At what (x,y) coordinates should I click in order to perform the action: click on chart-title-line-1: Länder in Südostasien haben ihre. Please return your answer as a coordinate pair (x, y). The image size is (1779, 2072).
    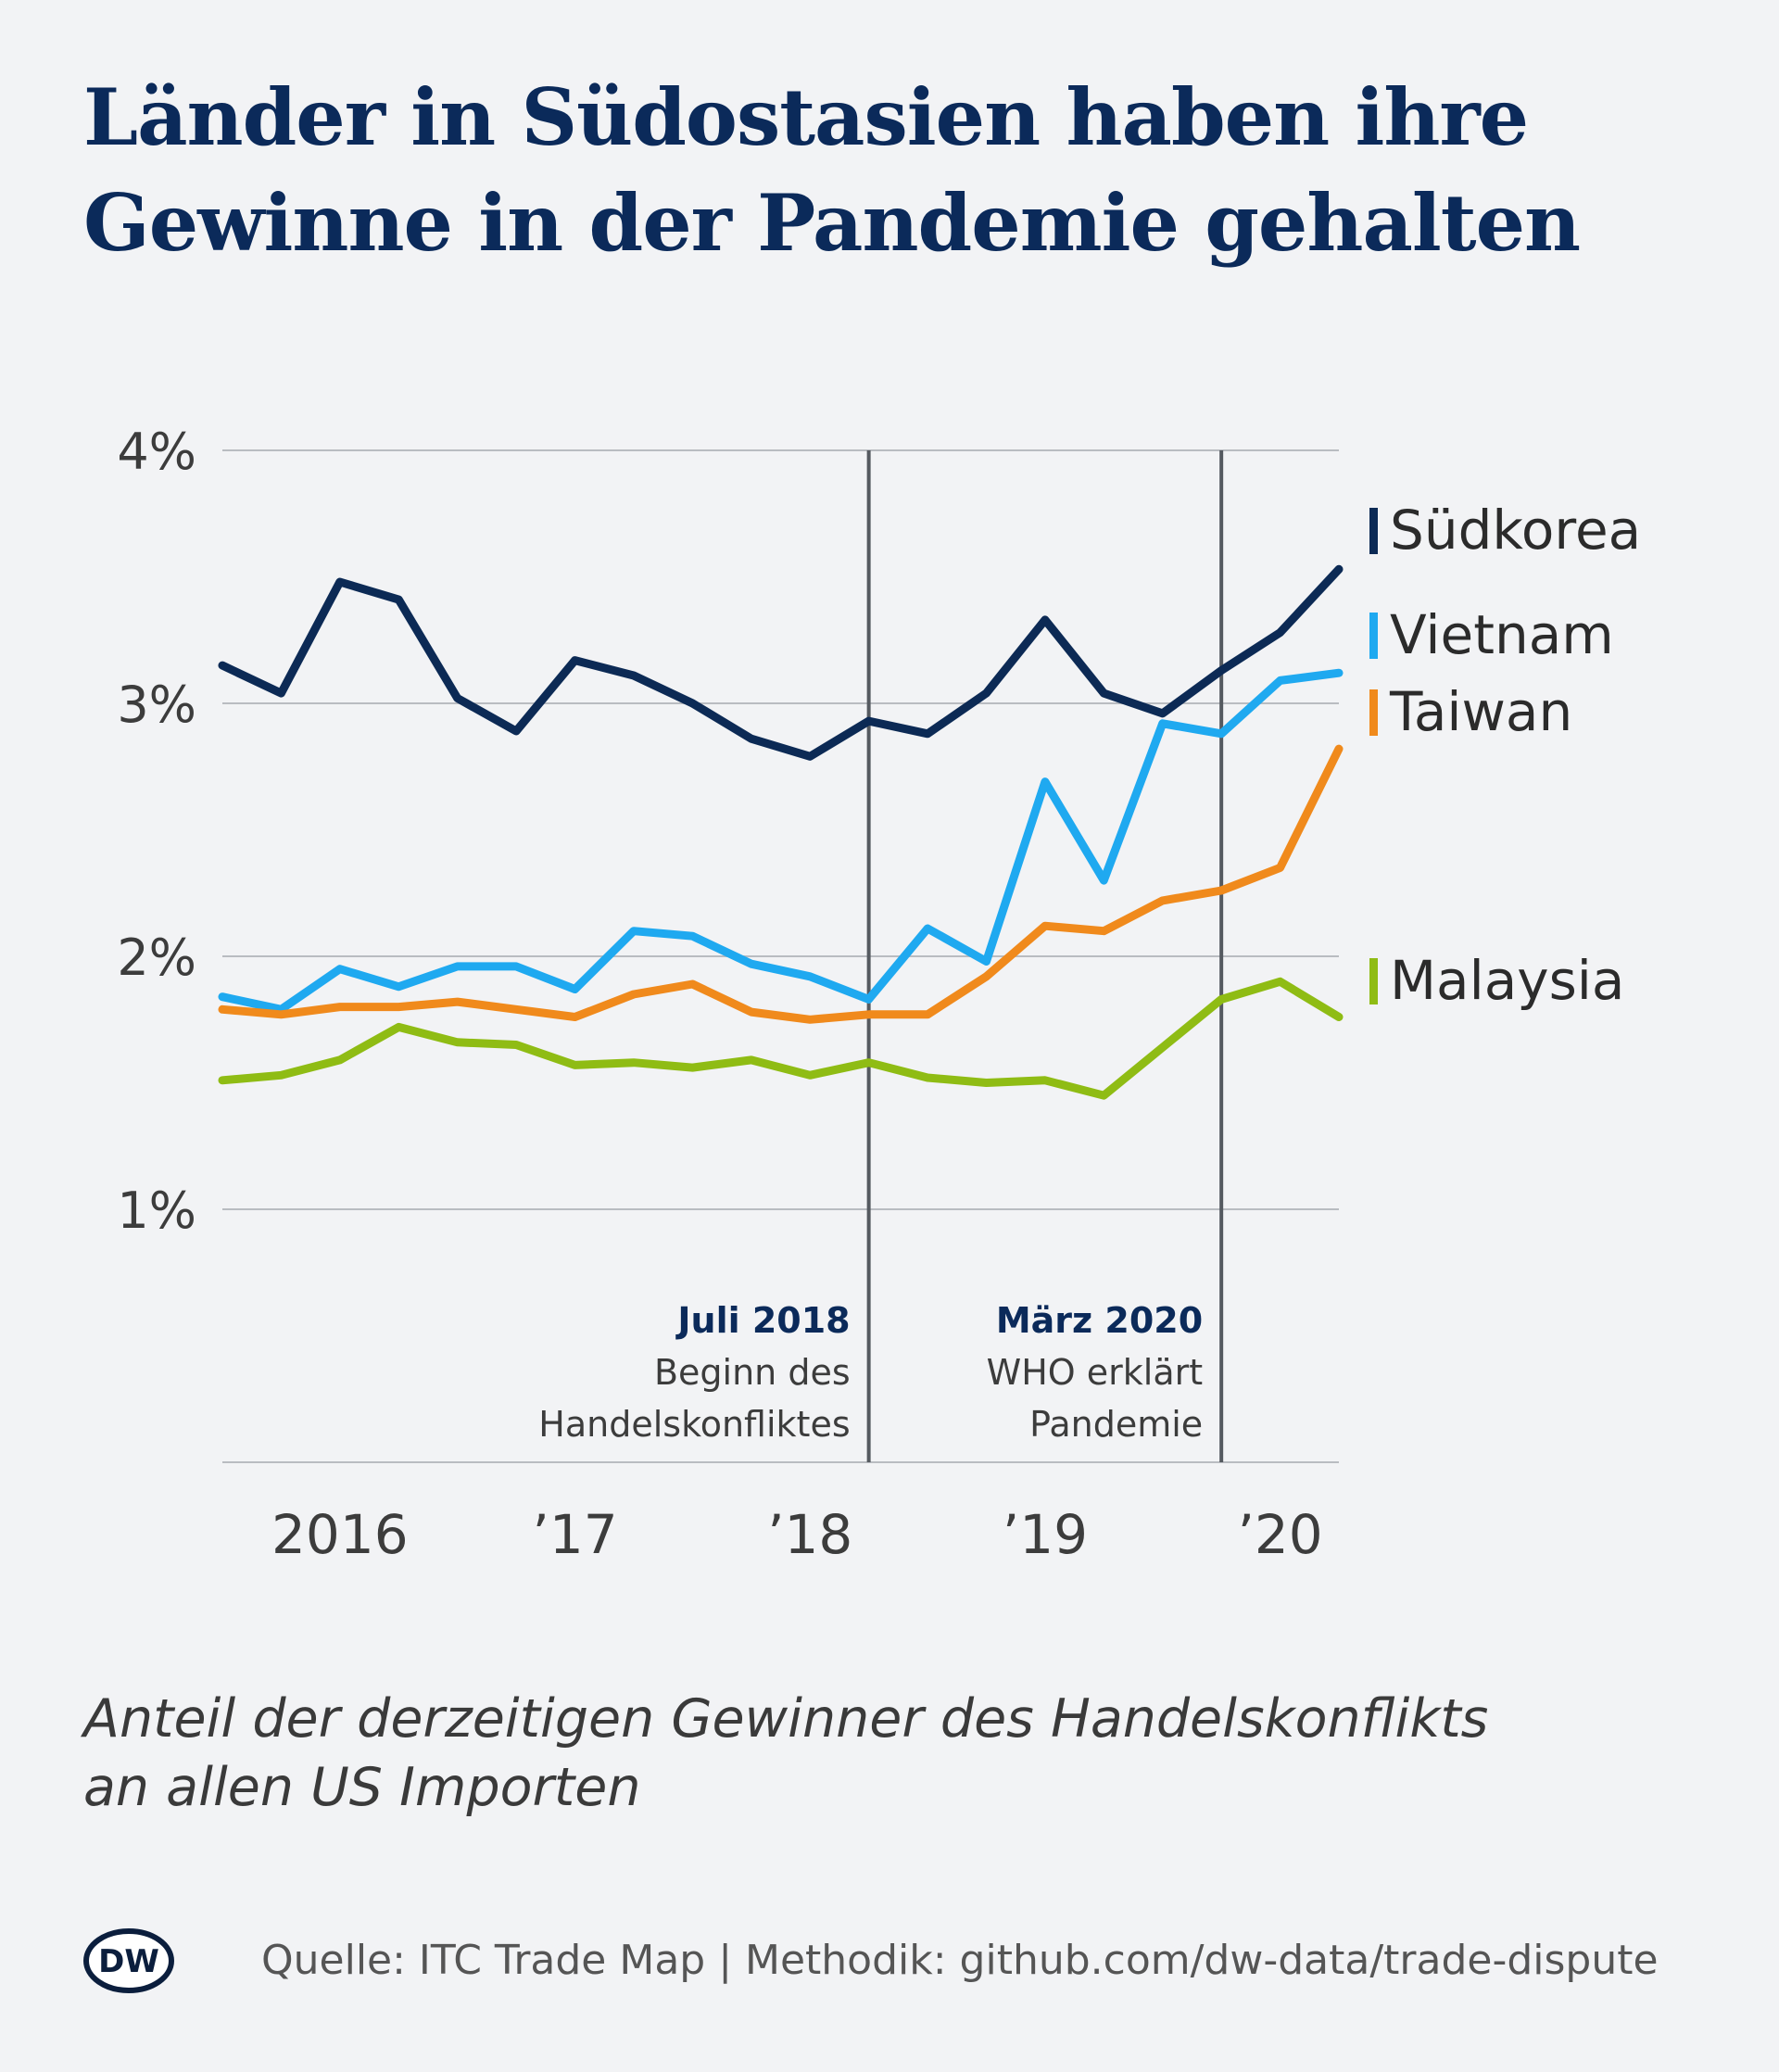
    Looking at the image, I should click on (806, 117).